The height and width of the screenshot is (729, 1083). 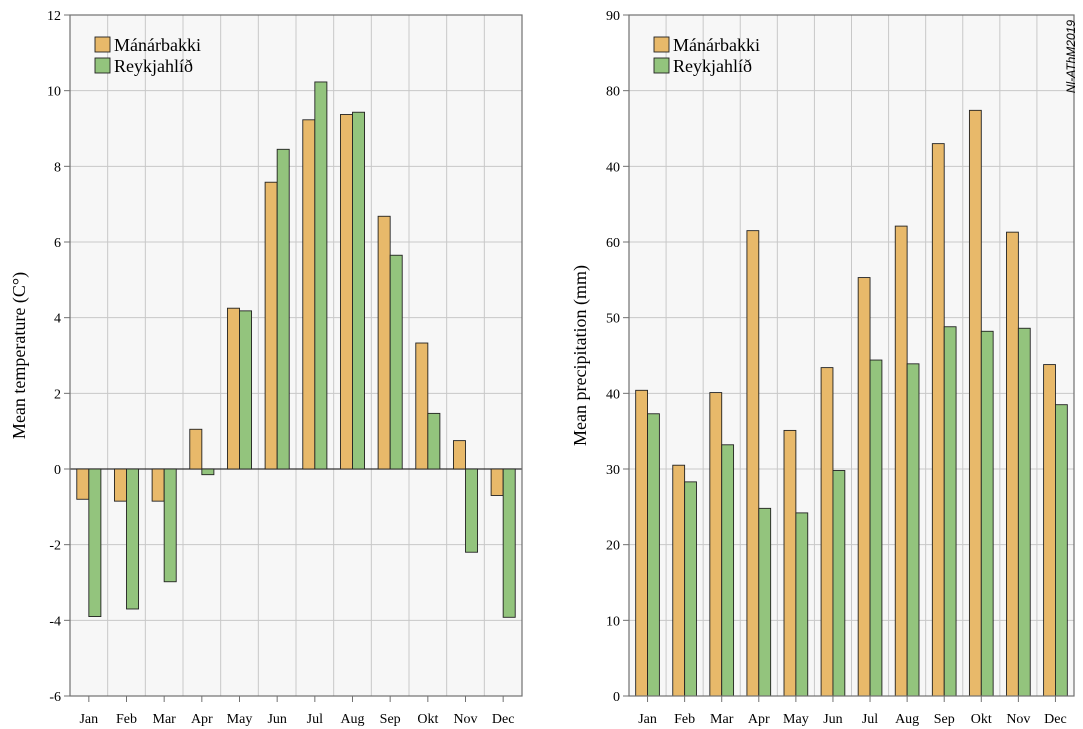 What do you see at coordinates (613, 16) in the screenshot?
I see `y-tick-label: 90` at bounding box center [613, 16].